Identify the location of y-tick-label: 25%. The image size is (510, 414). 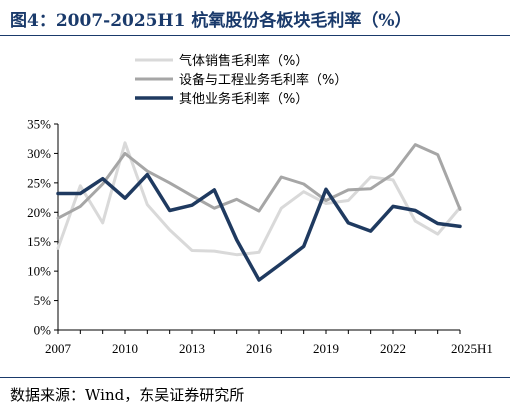
(39, 182).